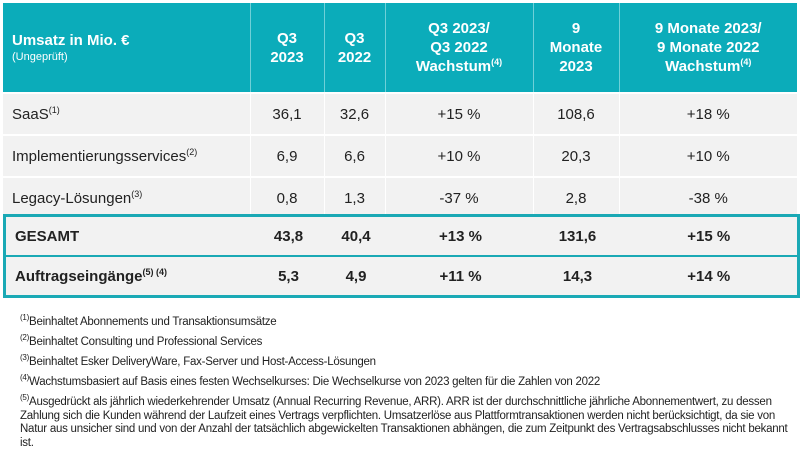 The width and height of the screenshot is (800, 467). I want to click on value-cell: +14 %, so click(709, 276).